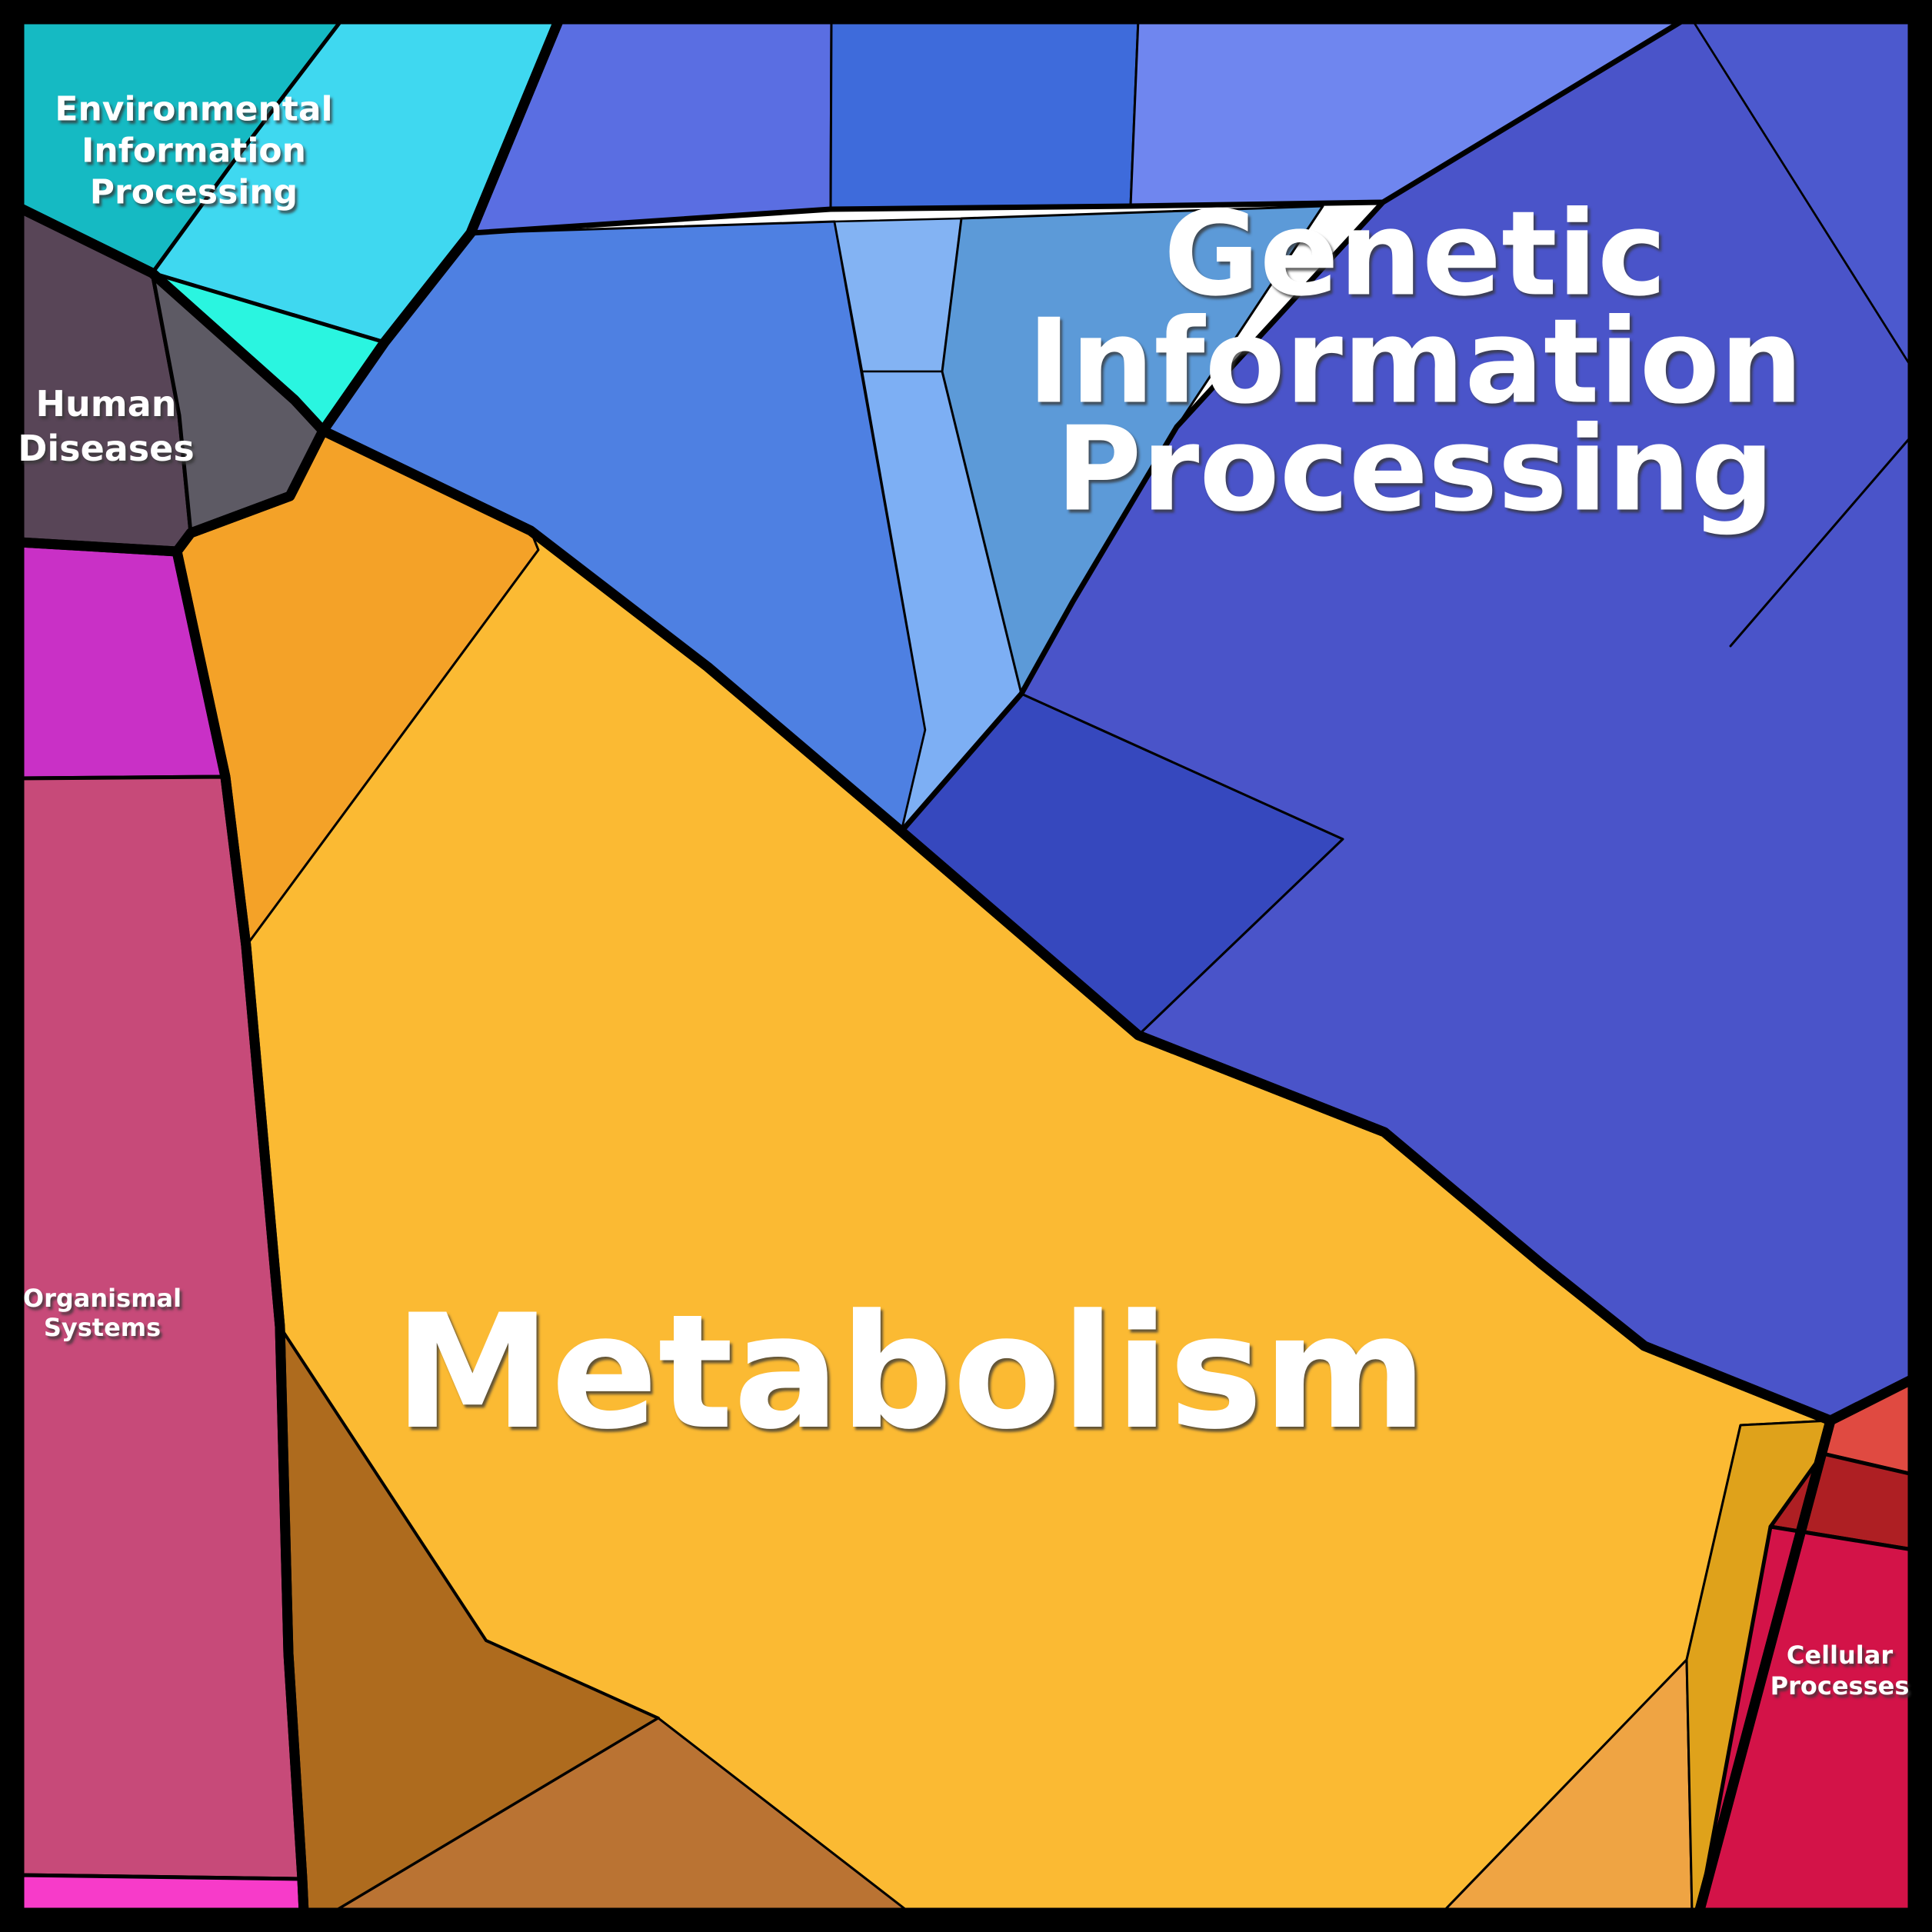  I want to click on label-environmental-information-processing-line-1: Environmental, so click(193, 109).